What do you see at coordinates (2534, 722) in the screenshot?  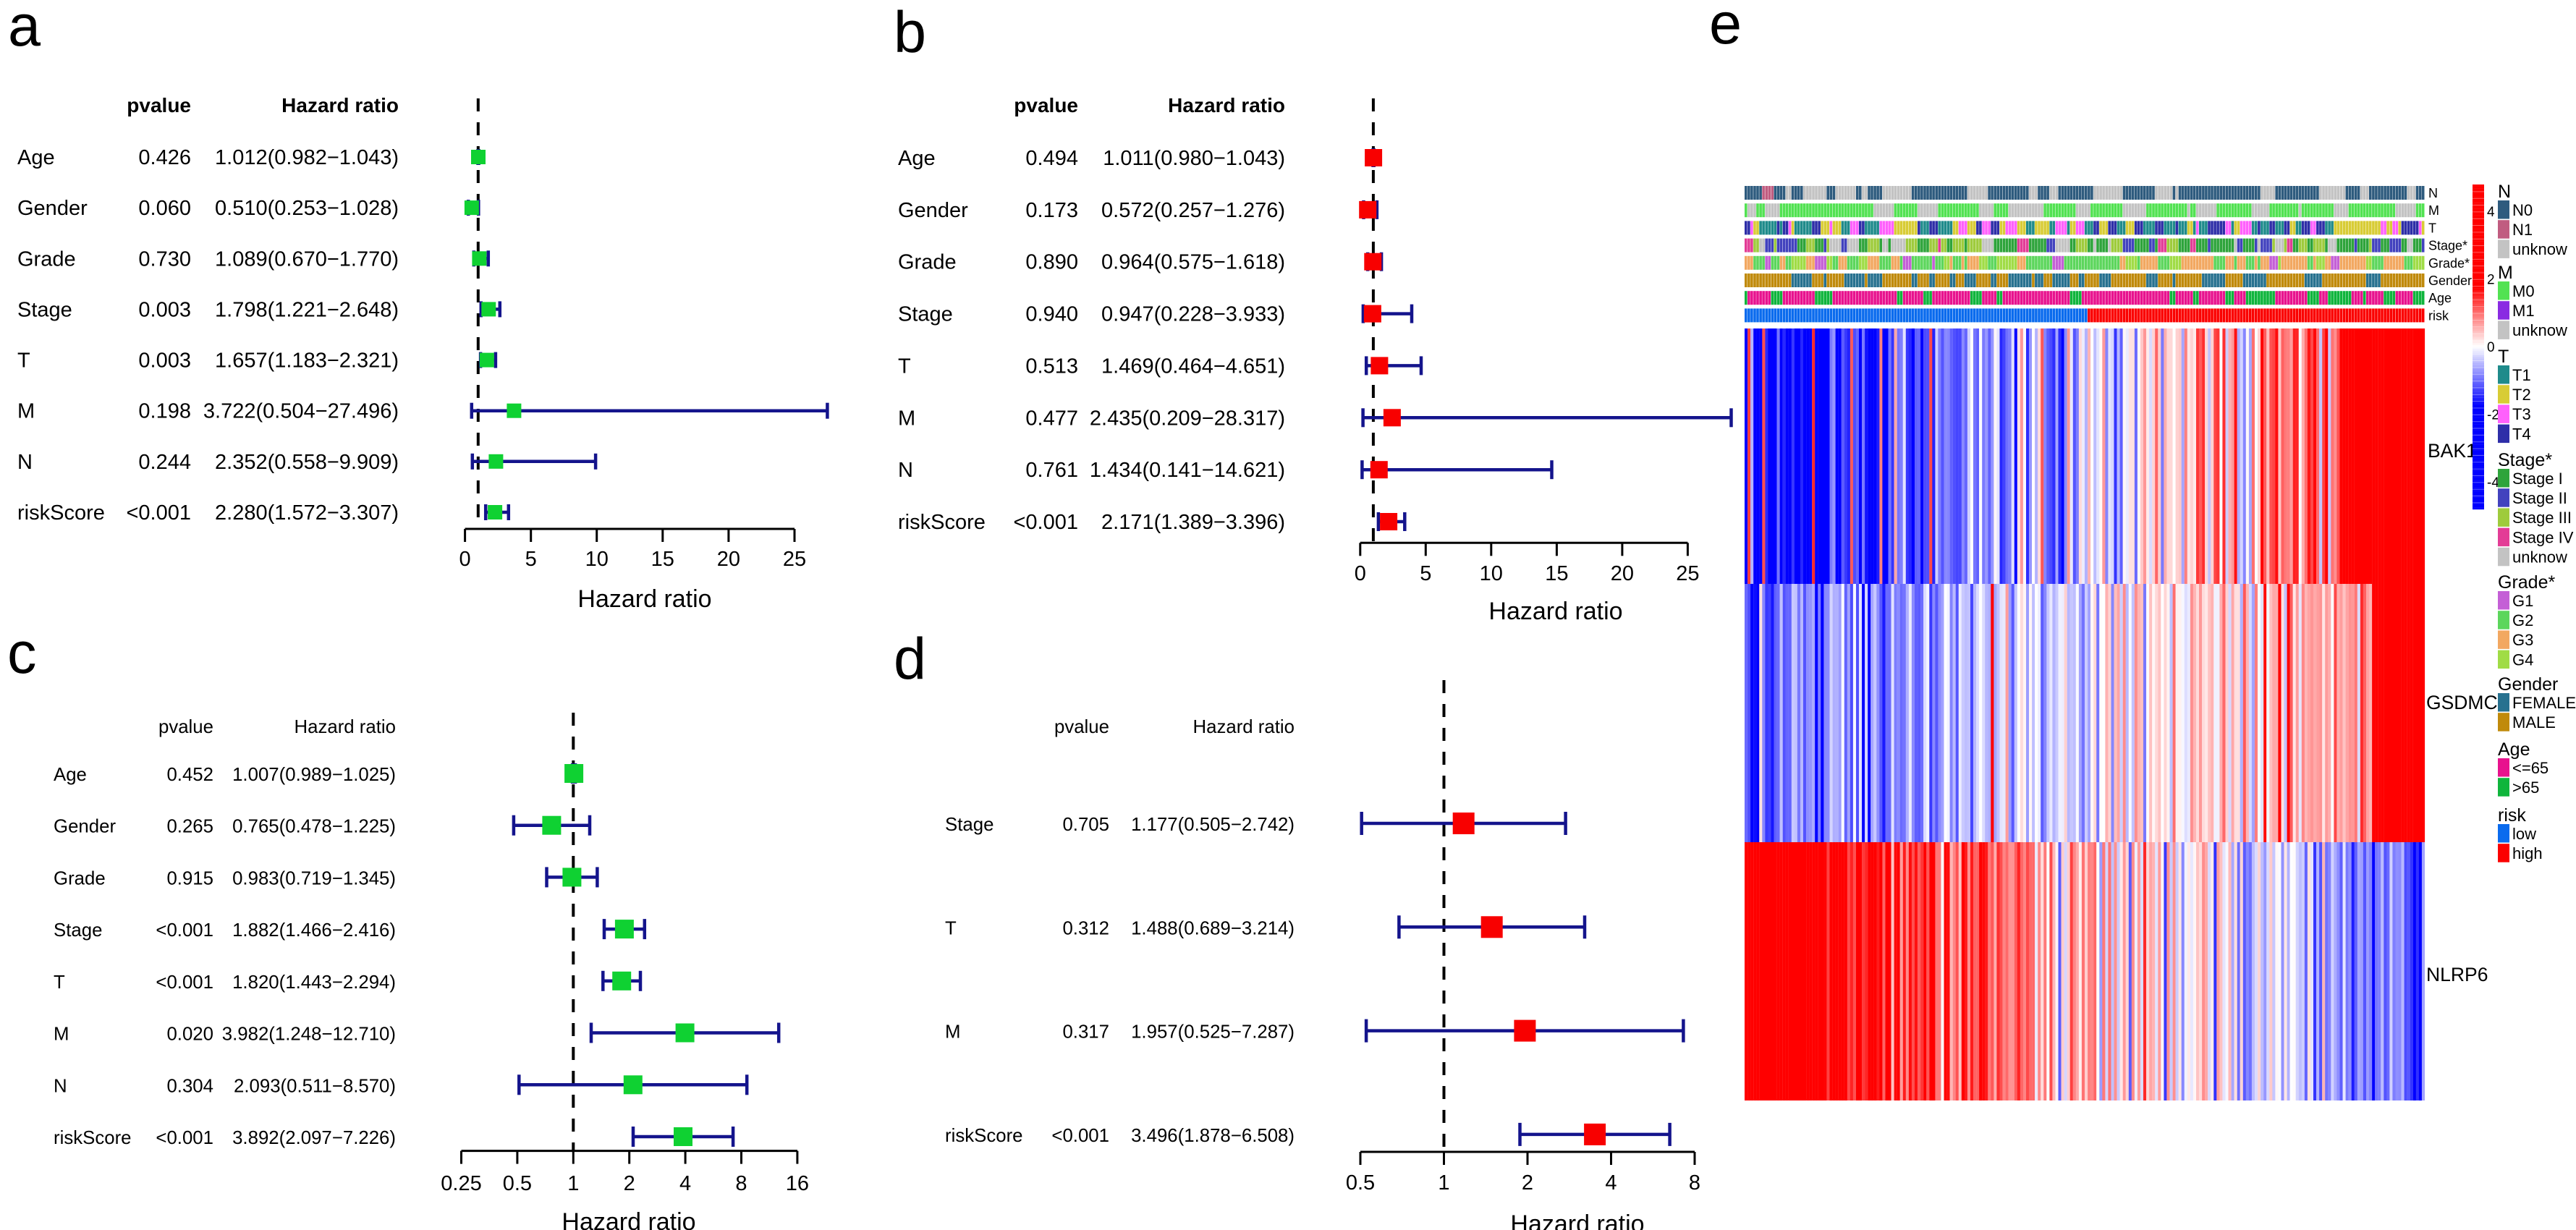 I see `svg-text: MALE` at bounding box center [2534, 722].